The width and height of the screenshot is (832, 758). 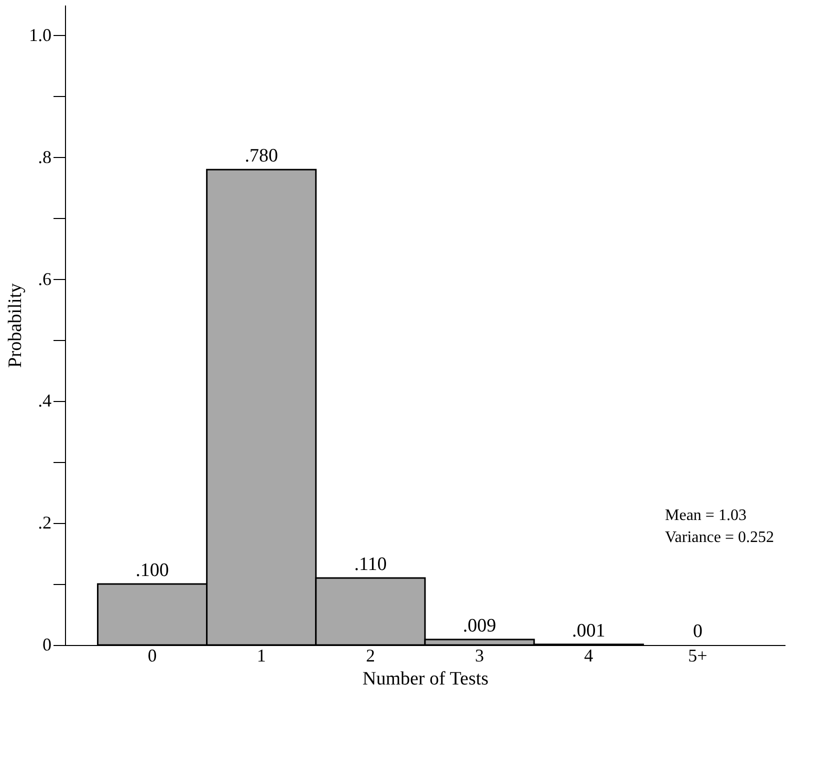 What do you see at coordinates (589, 631) in the screenshot?
I see `data-label: .001` at bounding box center [589, 631].